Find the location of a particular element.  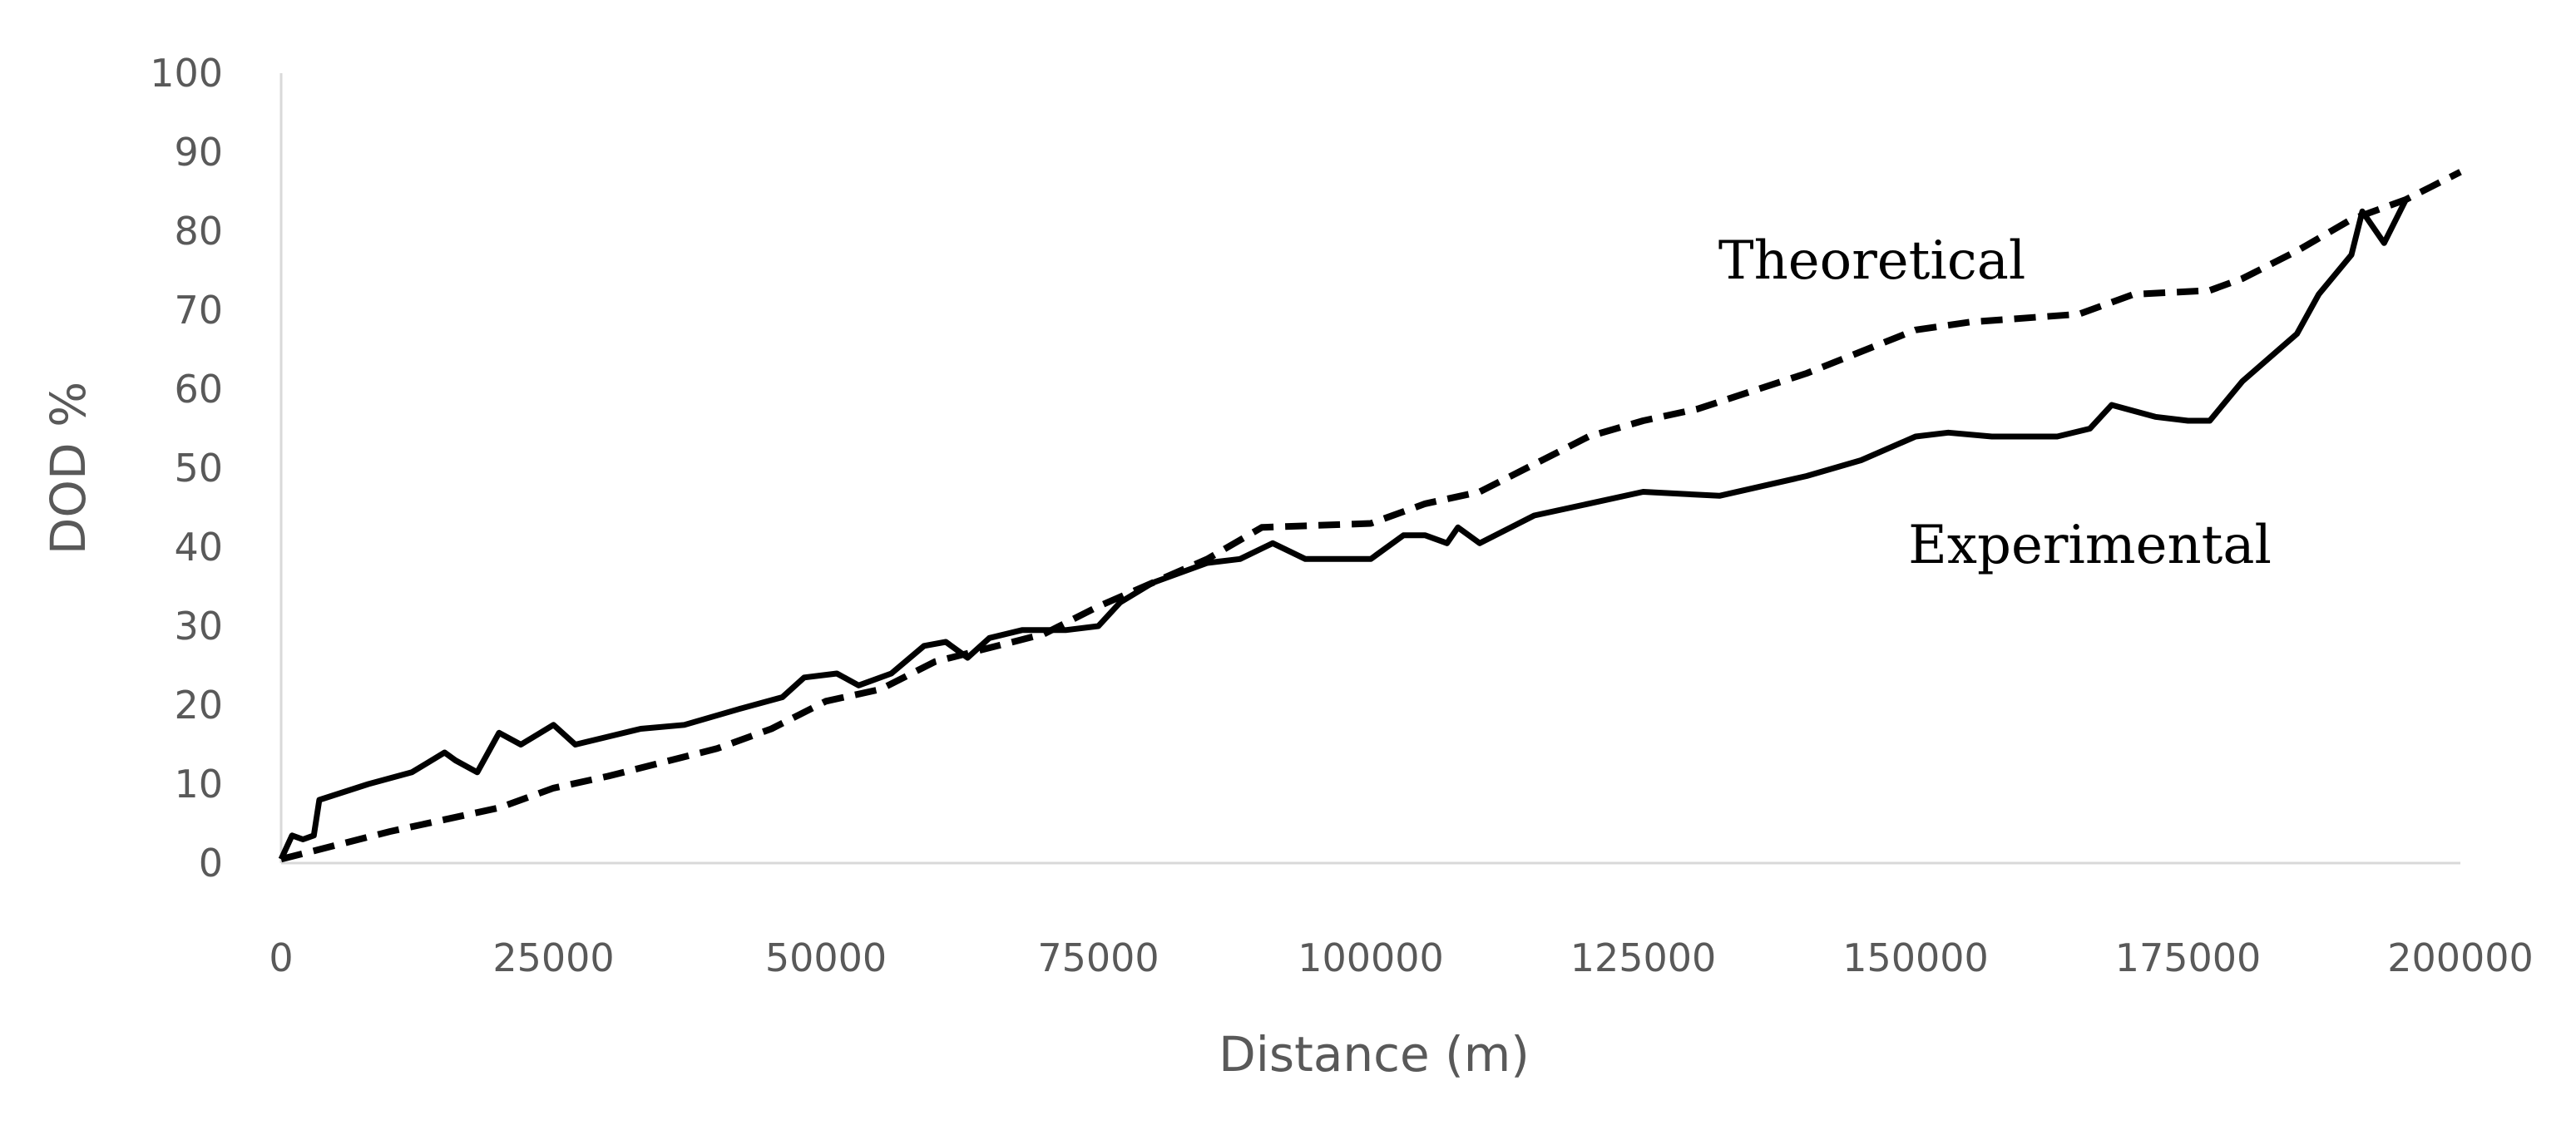

annotation-layer: Theoretical Experimental is located at coordinates (1995, 403).